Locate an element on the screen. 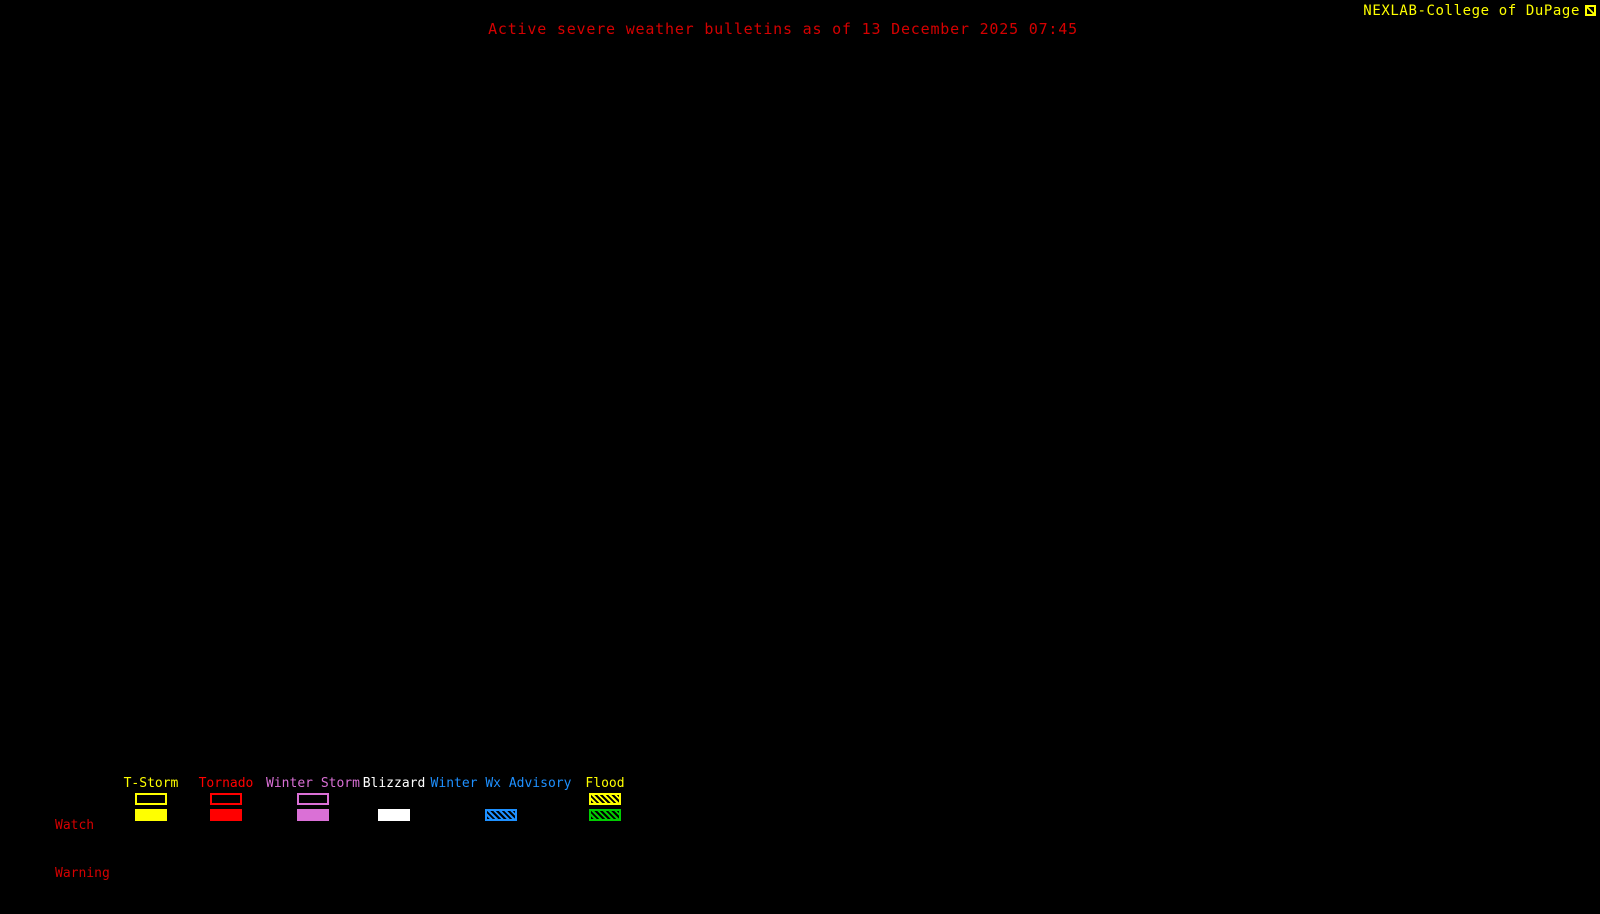  brand-label: NEXLAB-College of DuPage is located at coordinates (1480, 11).